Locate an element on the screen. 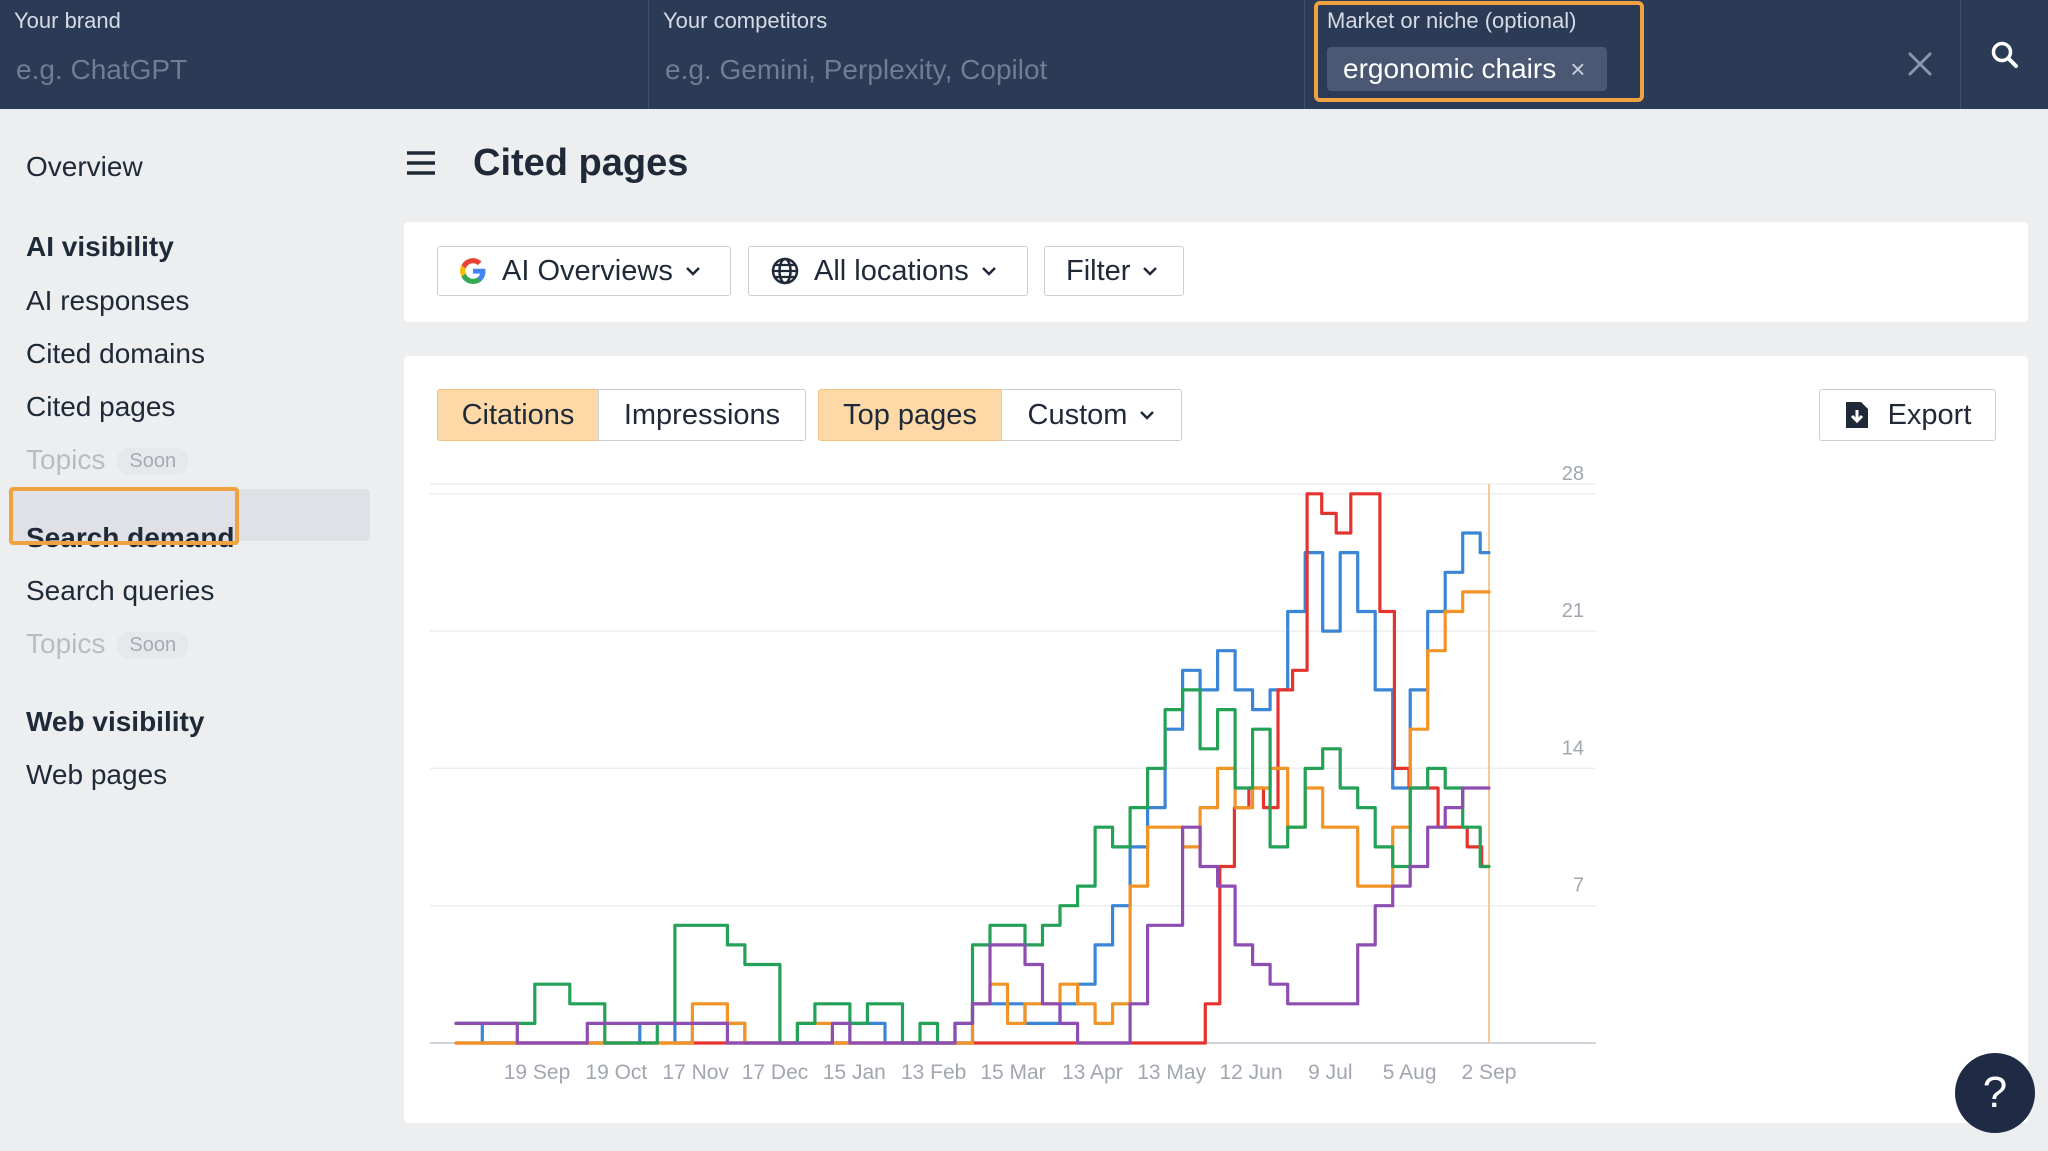 Image resolution: width=2048 pixels, height=1151 pixels. custom-dropdown: Custom is located at coordinates (1091, 415).